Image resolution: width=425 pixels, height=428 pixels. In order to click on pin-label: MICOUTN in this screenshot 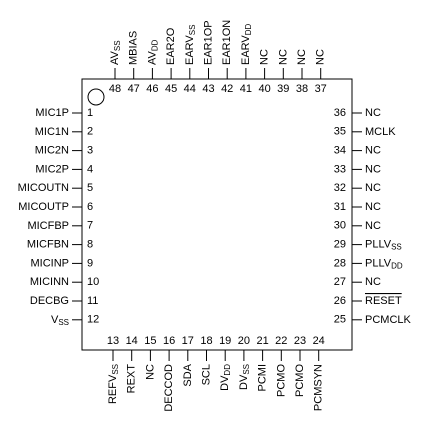, I will do `click(43, 188)`.